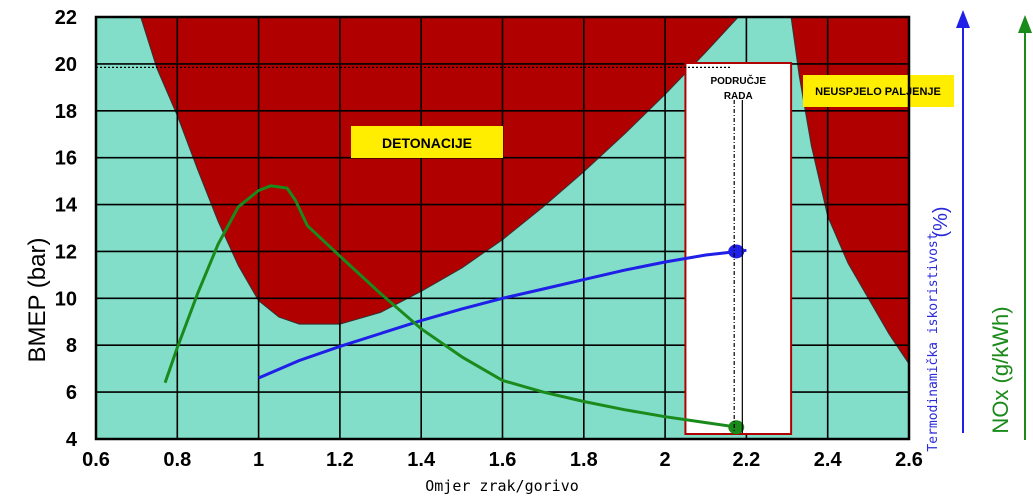 Image resolution: width=1033 pixels, height=499 pixels. What do you see at coordinates (66, 65) in the screenshot?
I see `y-tick-label: 20` at bounding box center [66, 65].